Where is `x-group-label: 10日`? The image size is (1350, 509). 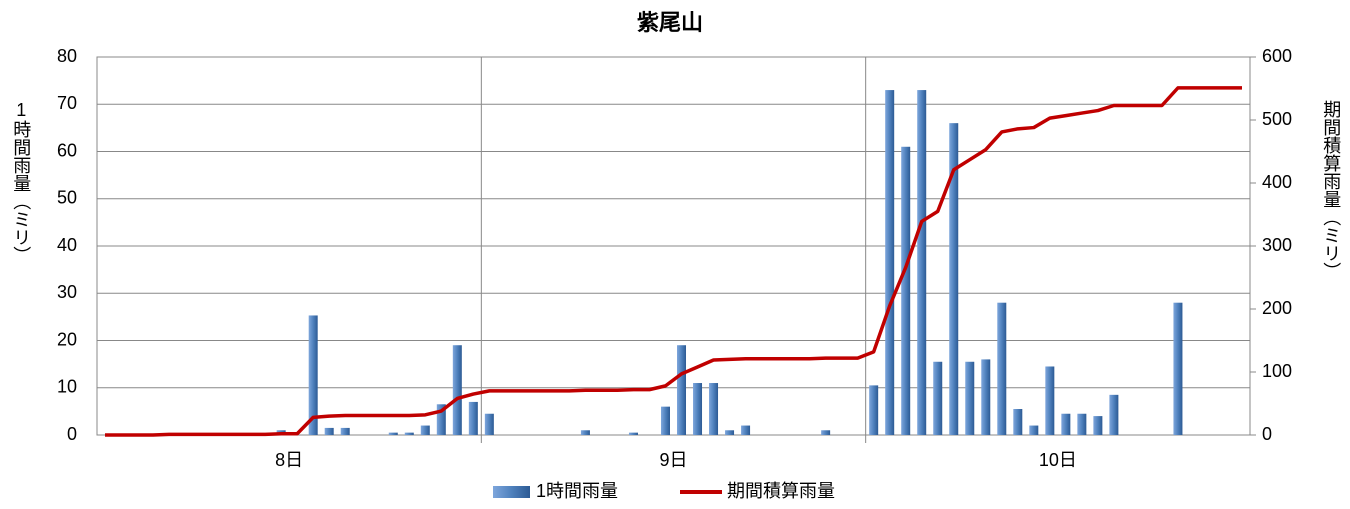 x-group-label: 10日 is located at coordinates (1058, 460).